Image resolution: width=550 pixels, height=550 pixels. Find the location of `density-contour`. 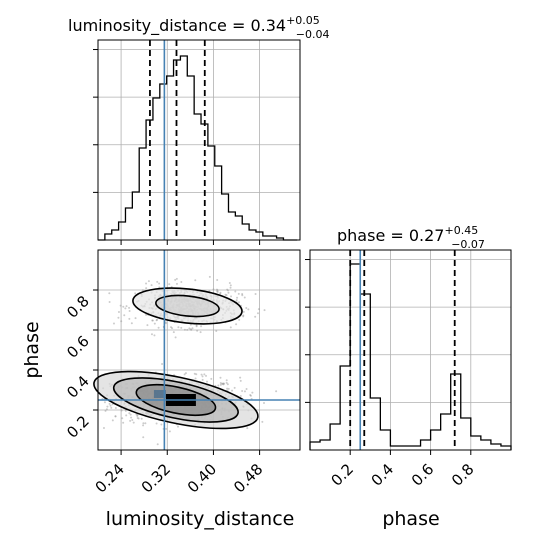

density-contour is located at coordinates (187, 306).